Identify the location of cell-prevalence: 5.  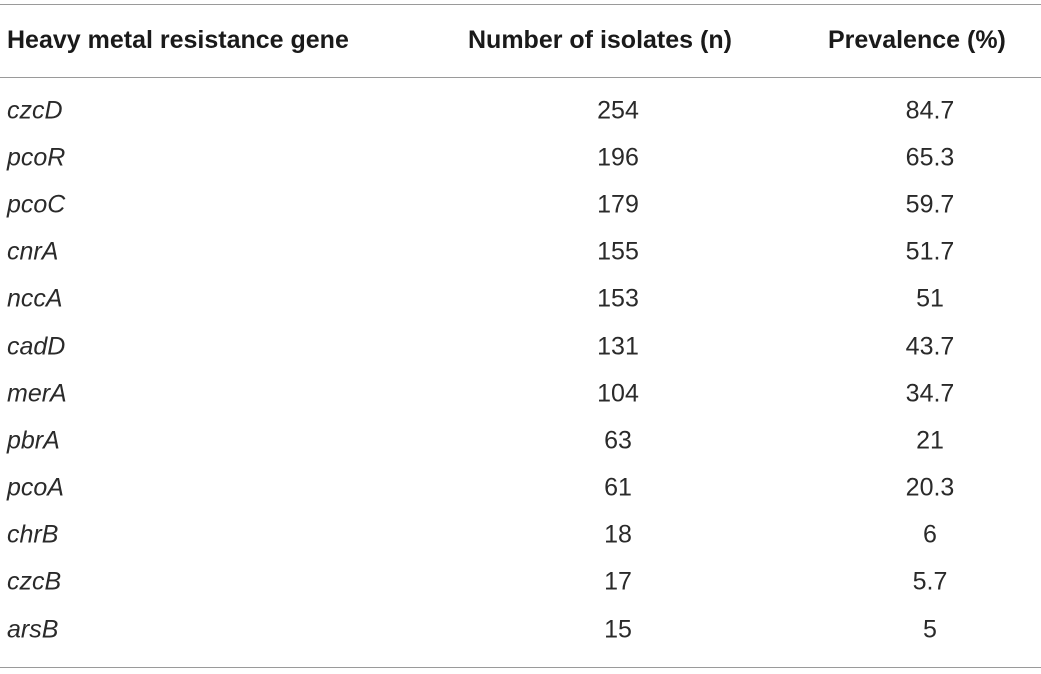
(930, 629).